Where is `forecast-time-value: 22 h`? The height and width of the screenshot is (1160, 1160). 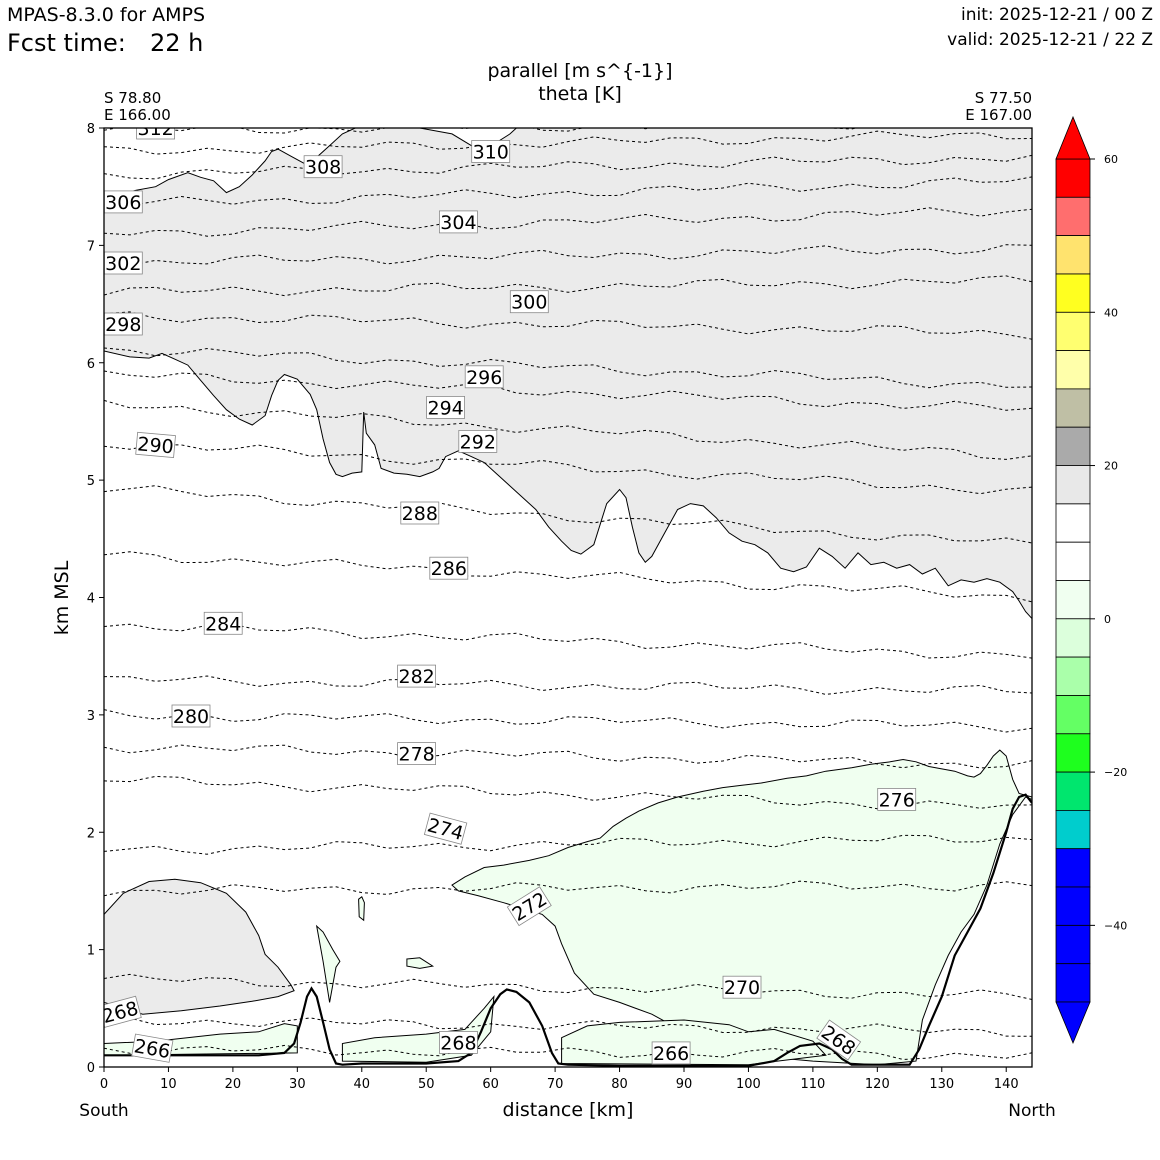 forecast-time-value: 22 h is located at coordinates (177, 43).